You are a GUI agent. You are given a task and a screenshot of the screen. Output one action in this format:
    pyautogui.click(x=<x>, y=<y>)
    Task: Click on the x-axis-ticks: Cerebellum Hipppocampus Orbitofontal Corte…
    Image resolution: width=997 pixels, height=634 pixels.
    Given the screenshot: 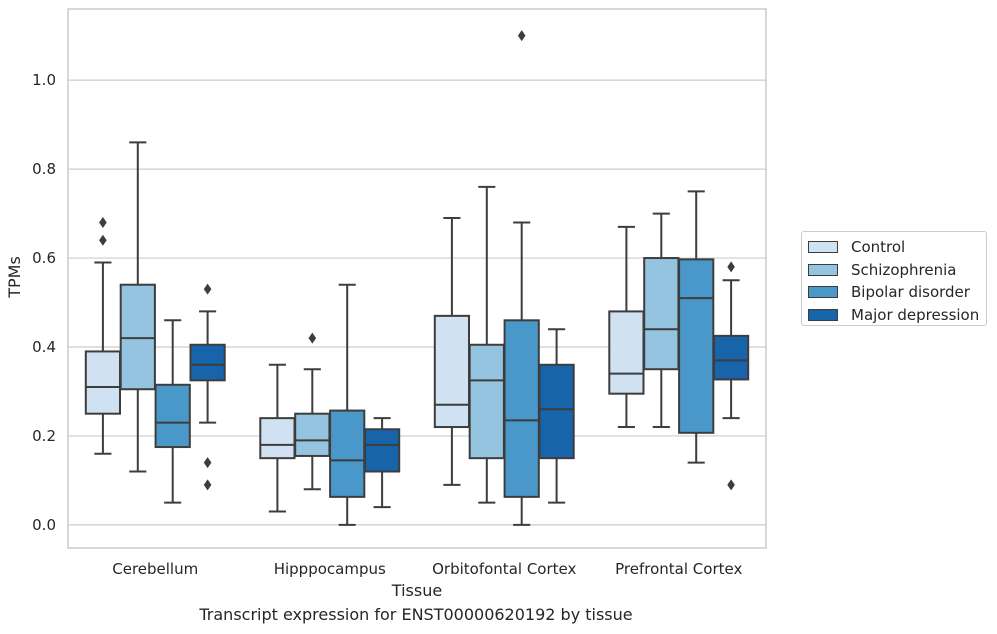 What is the action you would take?
    pyautogui.click(x=427, y=569)
    